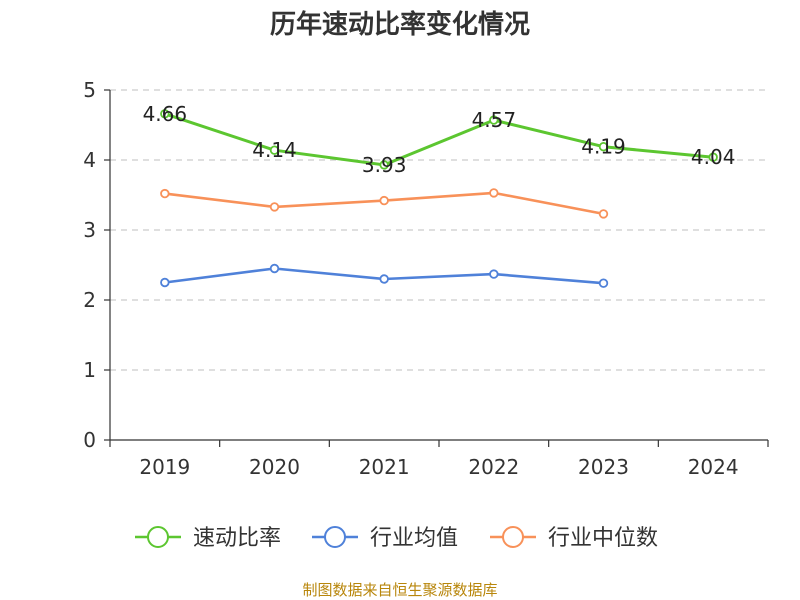 Image resolution: width=800 pixels, height=600 pixels. I want to click on legend-label: 行业中位数, so click(603, 538).